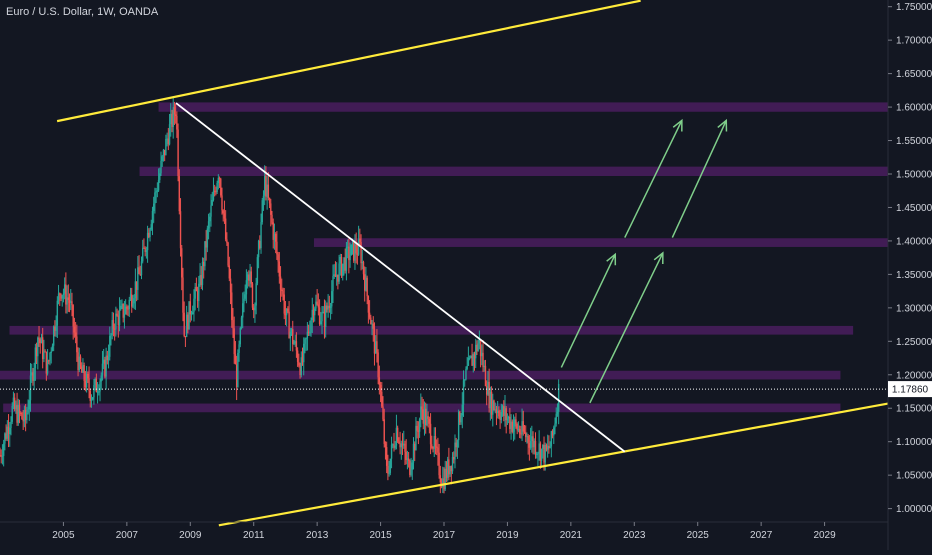  I want to click on symbol-title: Euro / U.S. Dollar, 1W, OANDA, so click(82, 12).